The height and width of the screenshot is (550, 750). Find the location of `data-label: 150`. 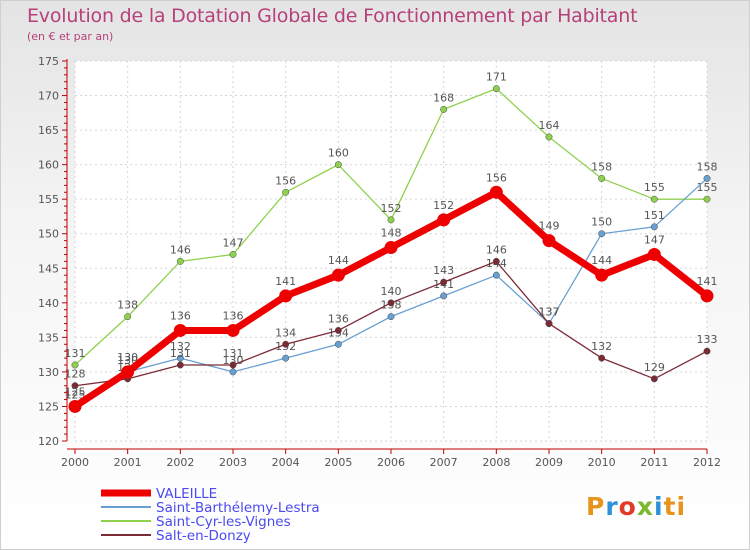

data-label: 150 is located at coordinates (601, 222).